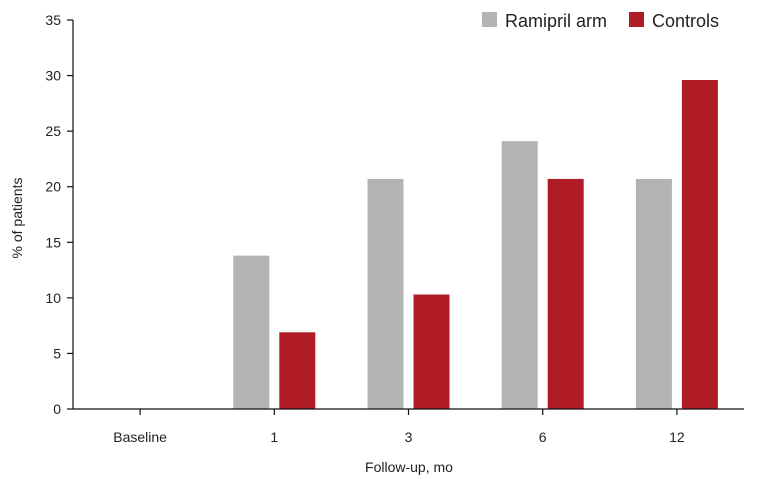 The width and height of the screenshot is (760, 477). Describe the element at coordinates (53, 131) in the screenshot. I see `y-tick-label: 25` at that location.